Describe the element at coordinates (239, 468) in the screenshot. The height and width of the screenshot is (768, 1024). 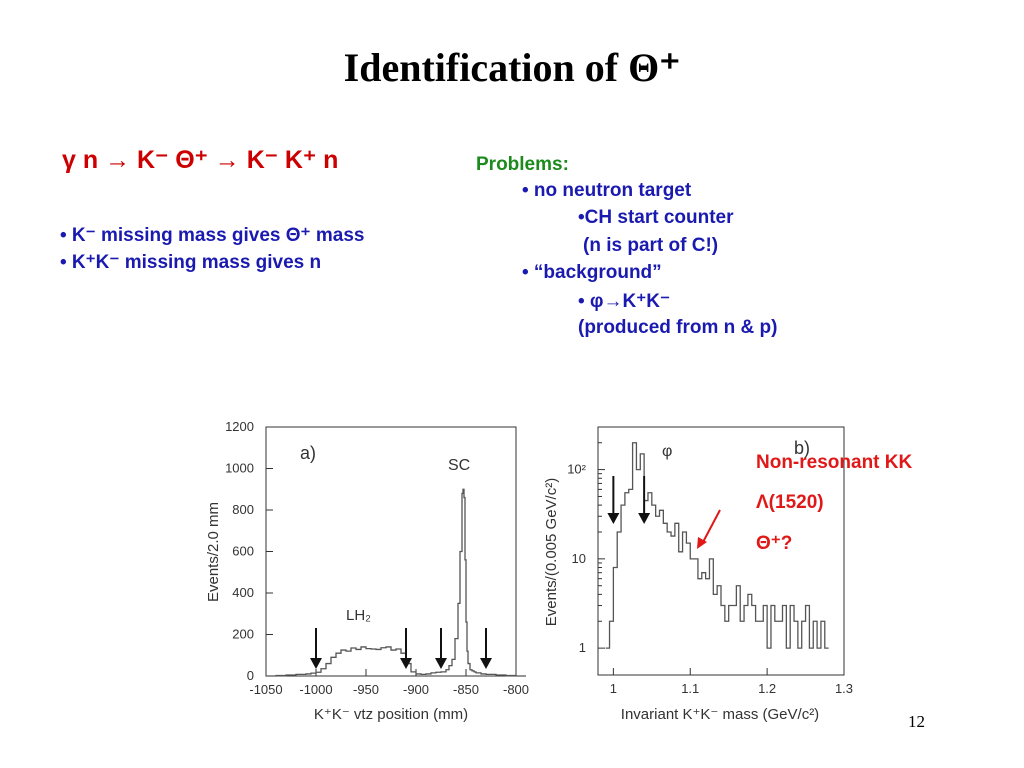
I see `y-tick-label: 1000` at that location.